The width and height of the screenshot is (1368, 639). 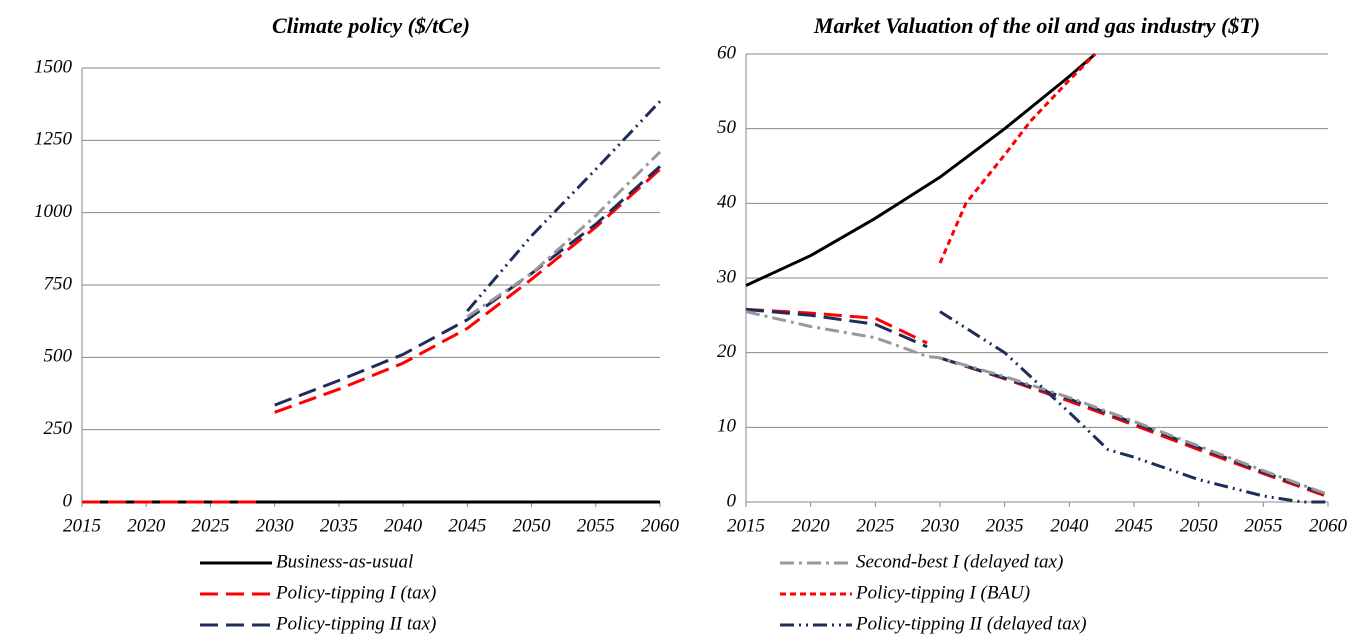 What do you see at coordinates (355, 592) in the screenshot?
I see `legend-label: Policy-tipping I (tax)` at bounding box center [355, 592].